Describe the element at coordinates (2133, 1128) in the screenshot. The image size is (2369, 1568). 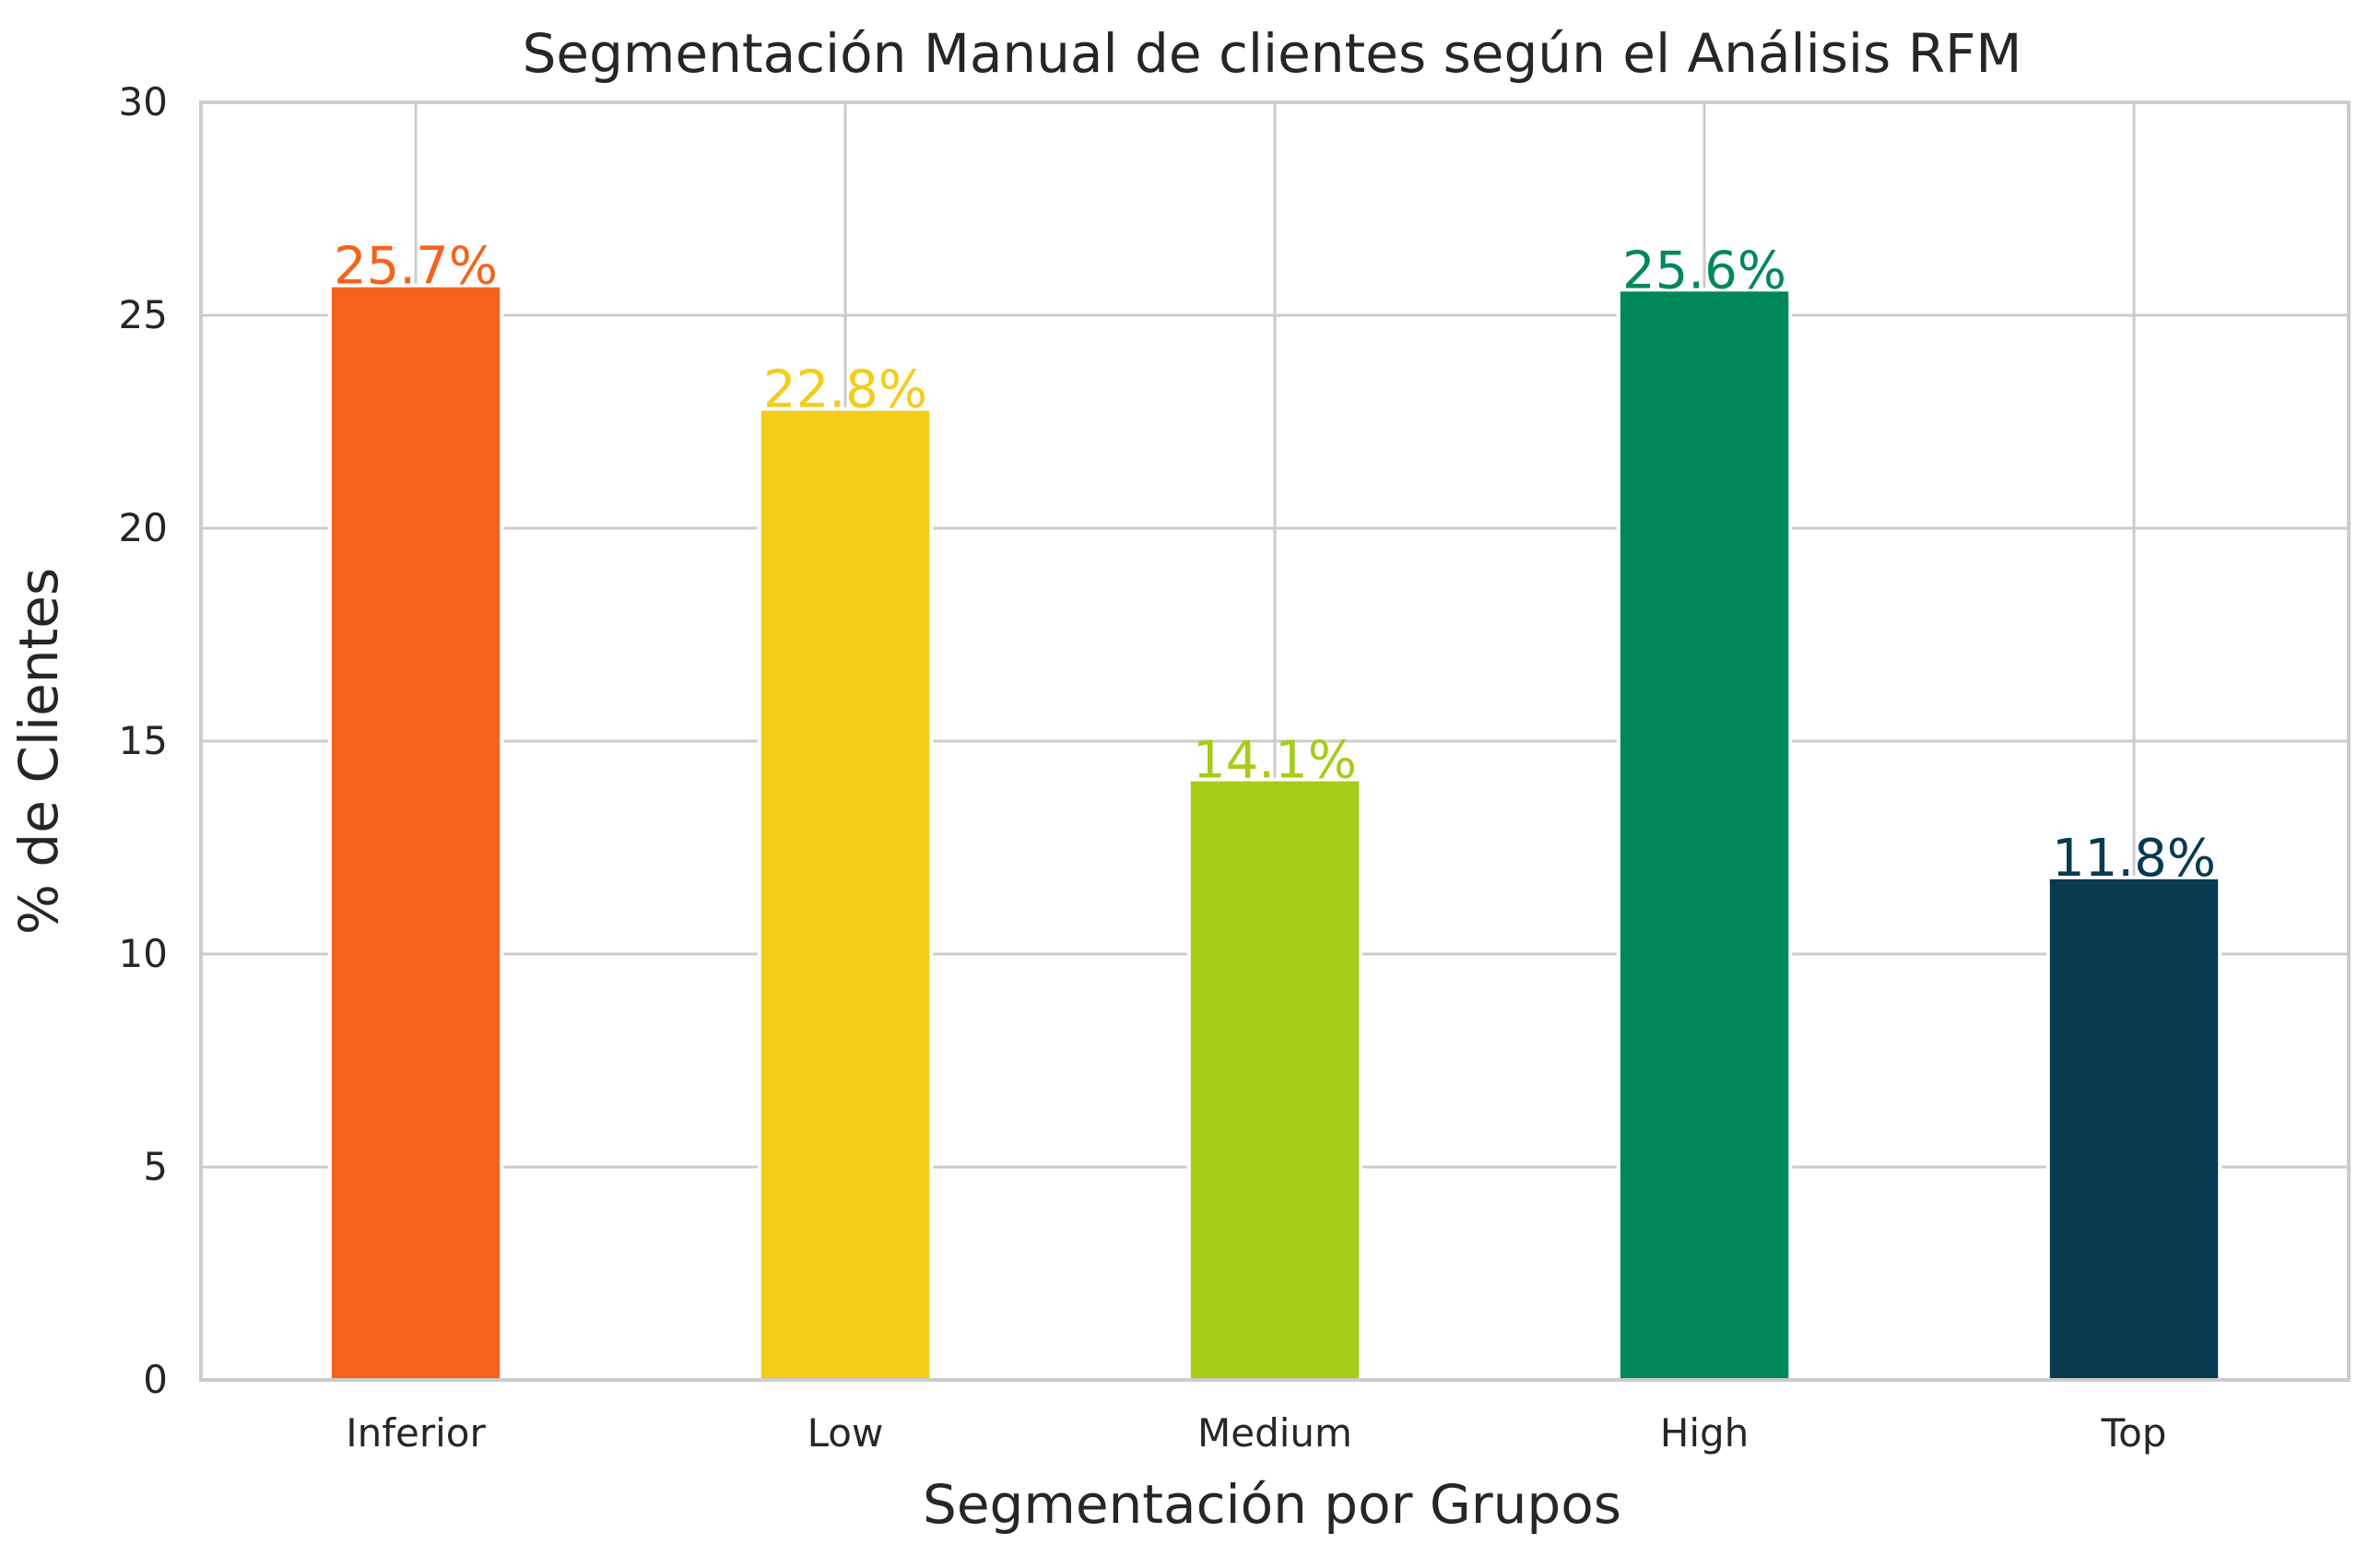
I see `bar-top` at that location.